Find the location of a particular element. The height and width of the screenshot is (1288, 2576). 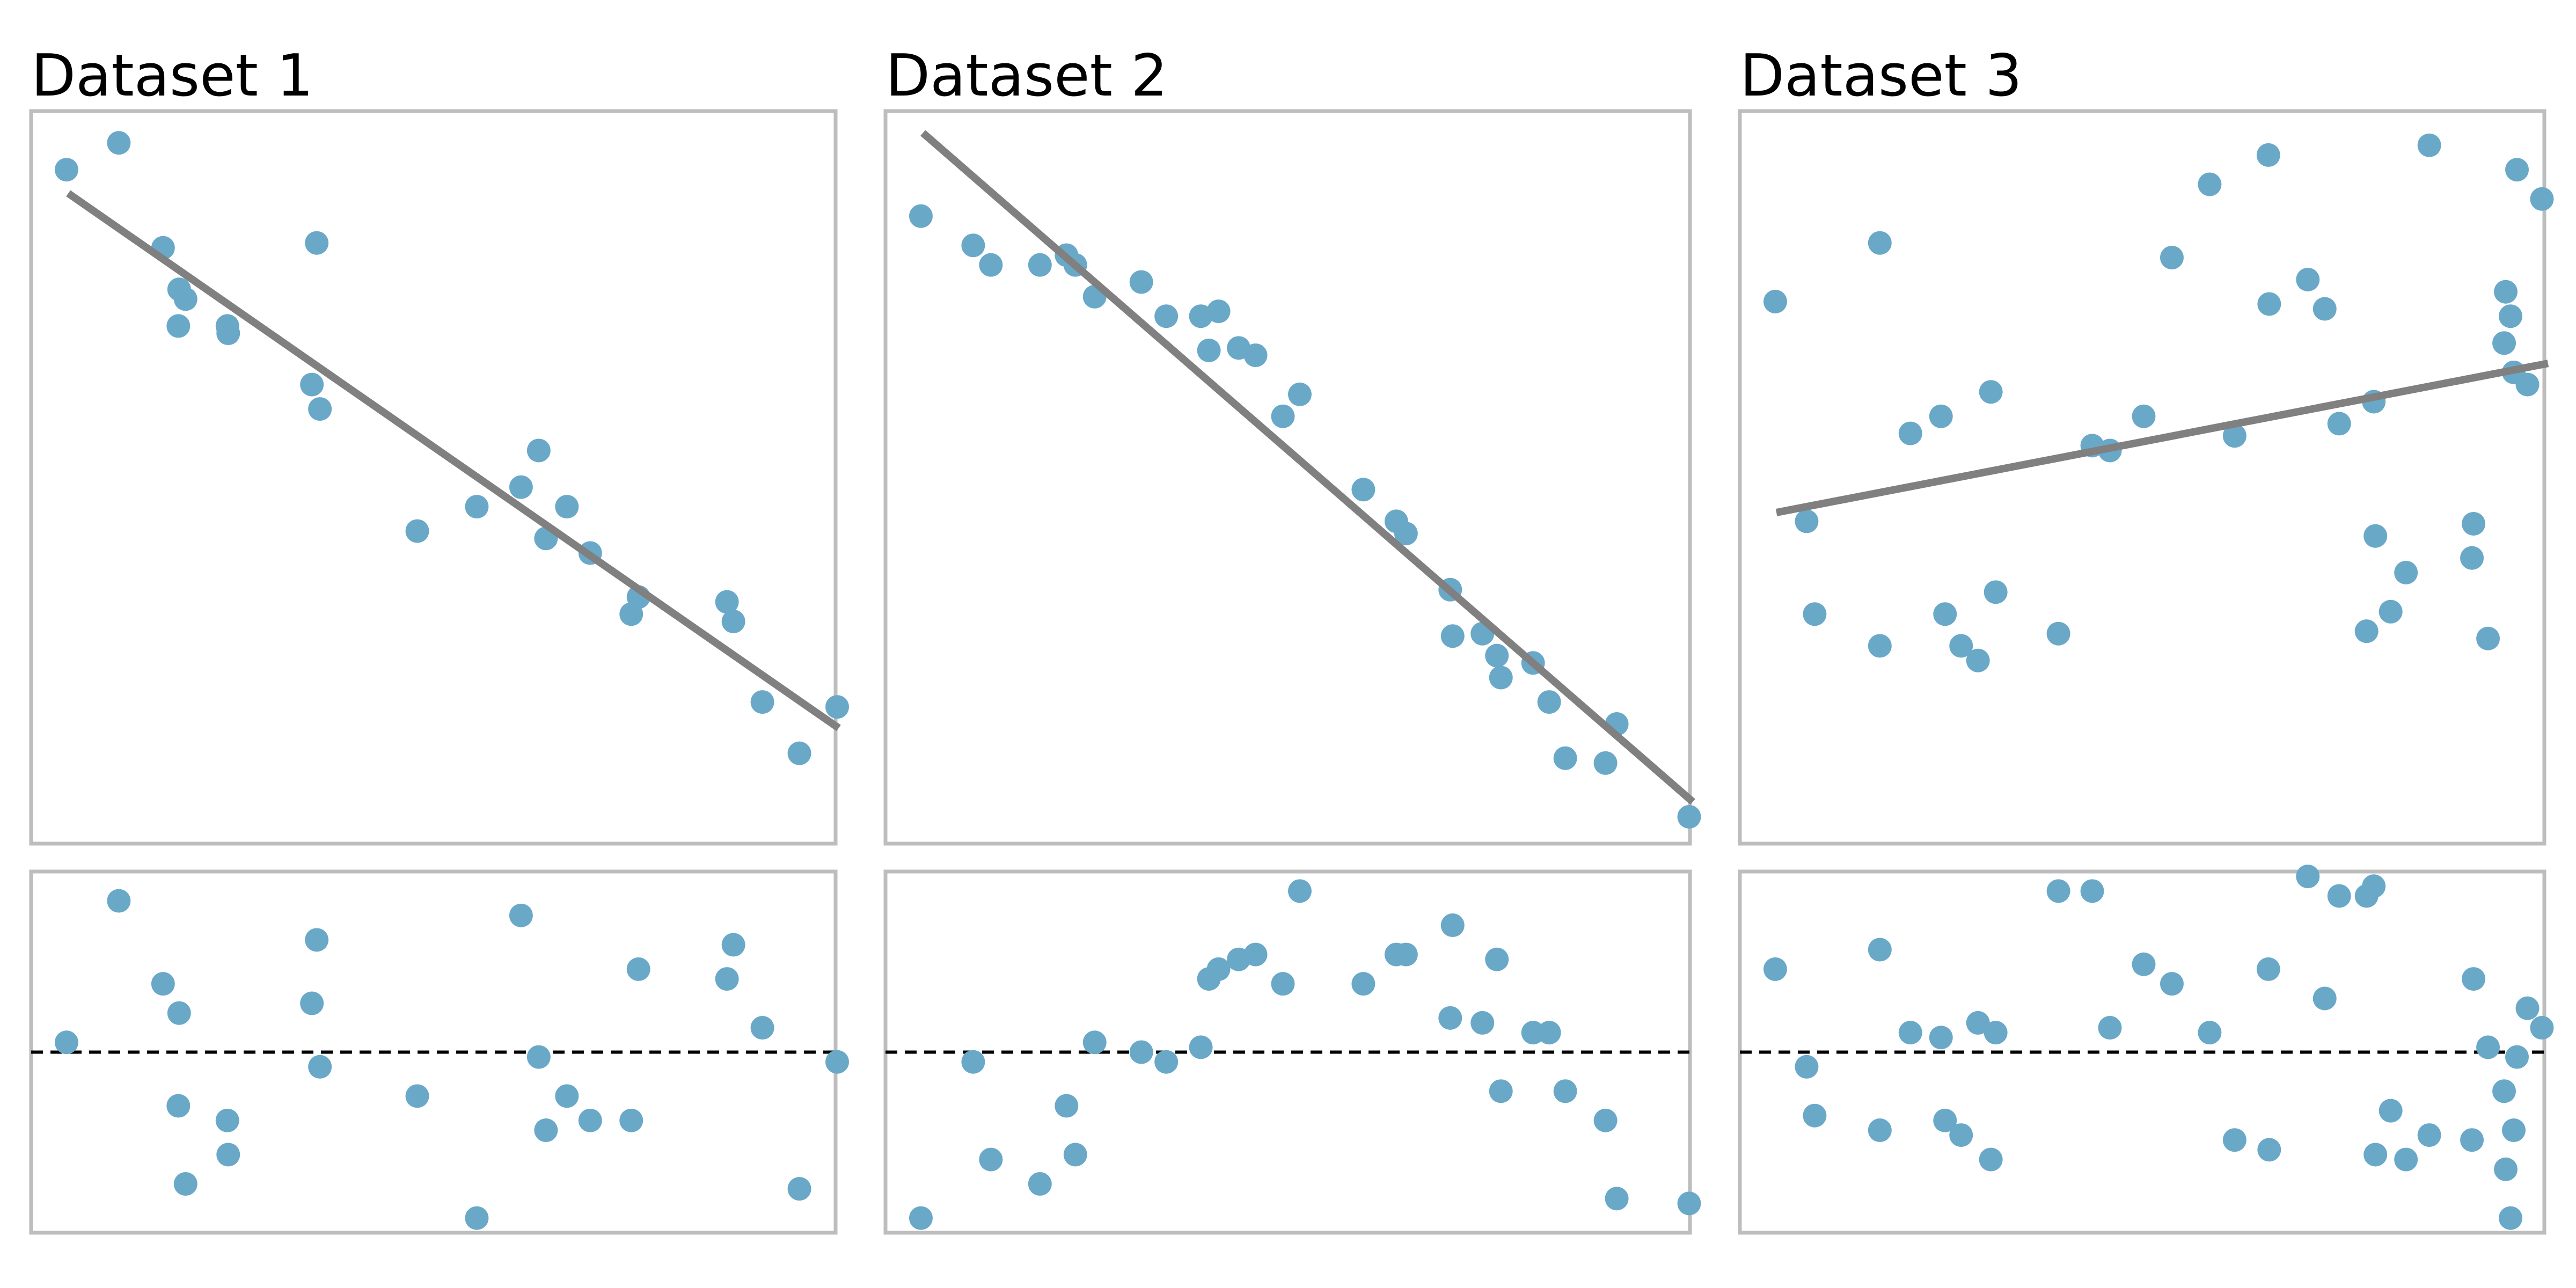

panel-title: Dataset 3 is located at coordinates (1881, 75).